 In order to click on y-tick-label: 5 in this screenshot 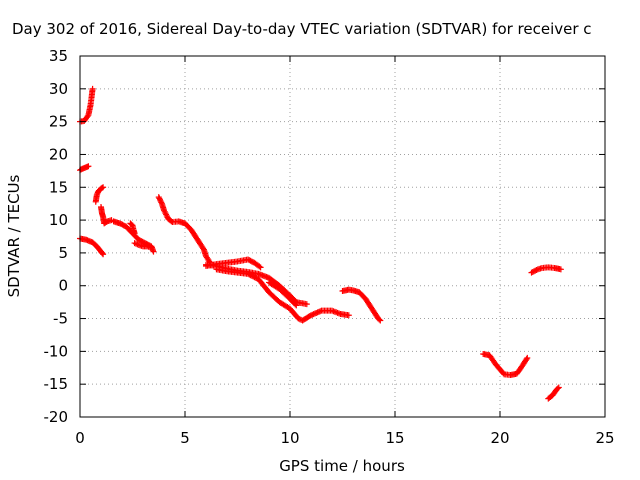, I will do `click(63, 253)`.